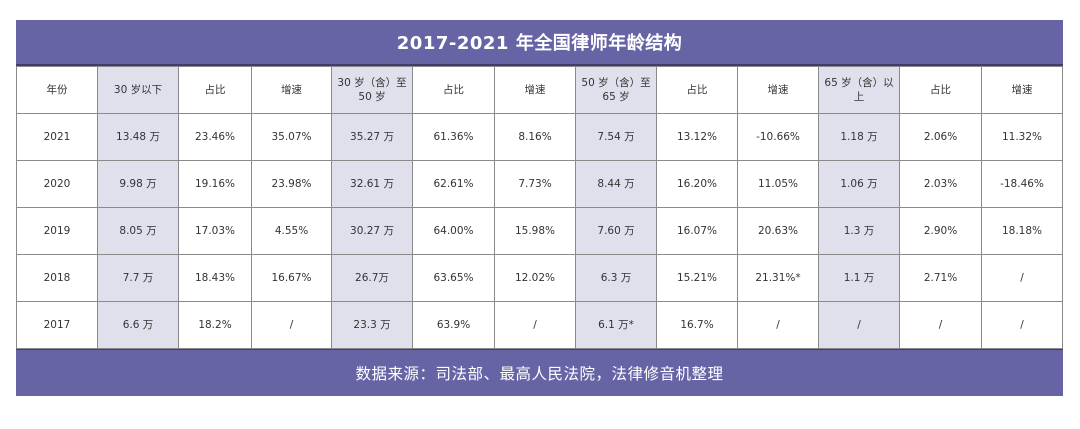 The height and width of the screenshot is (429, 1080). Describe the element at coordinates (697, 325) in the screenshot. I see `cell-share: 16.7%` at that location.